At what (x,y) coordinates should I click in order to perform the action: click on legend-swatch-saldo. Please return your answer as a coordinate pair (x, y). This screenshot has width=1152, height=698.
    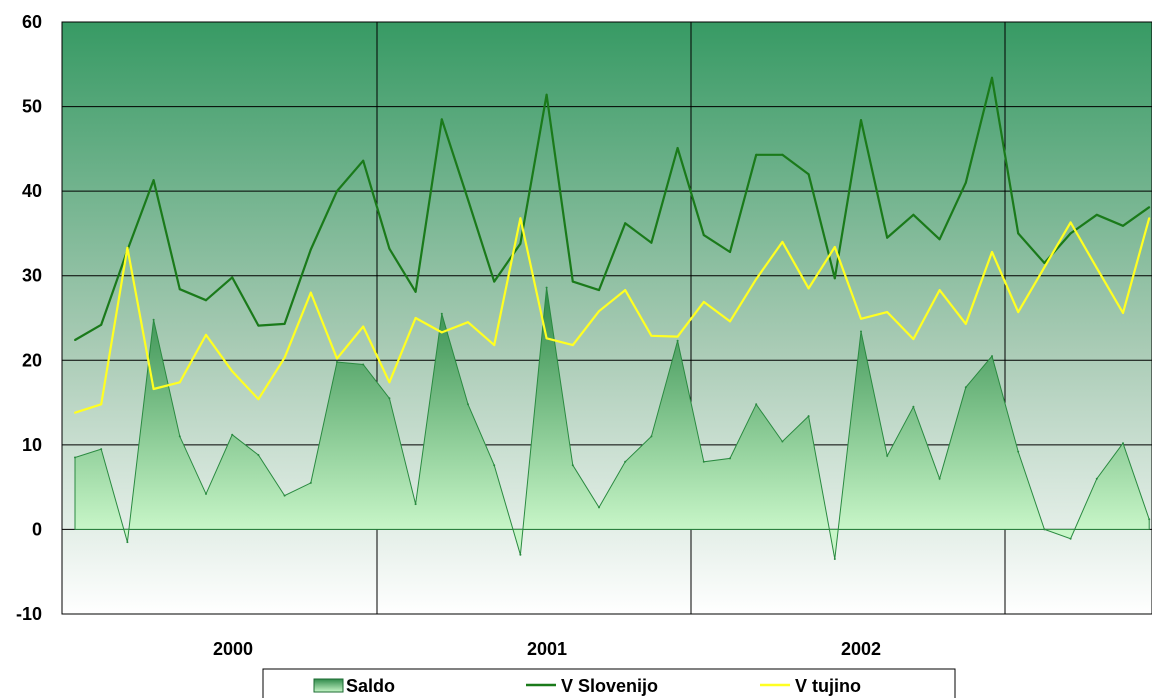
    Looking at the image, I should click on (328, 685).